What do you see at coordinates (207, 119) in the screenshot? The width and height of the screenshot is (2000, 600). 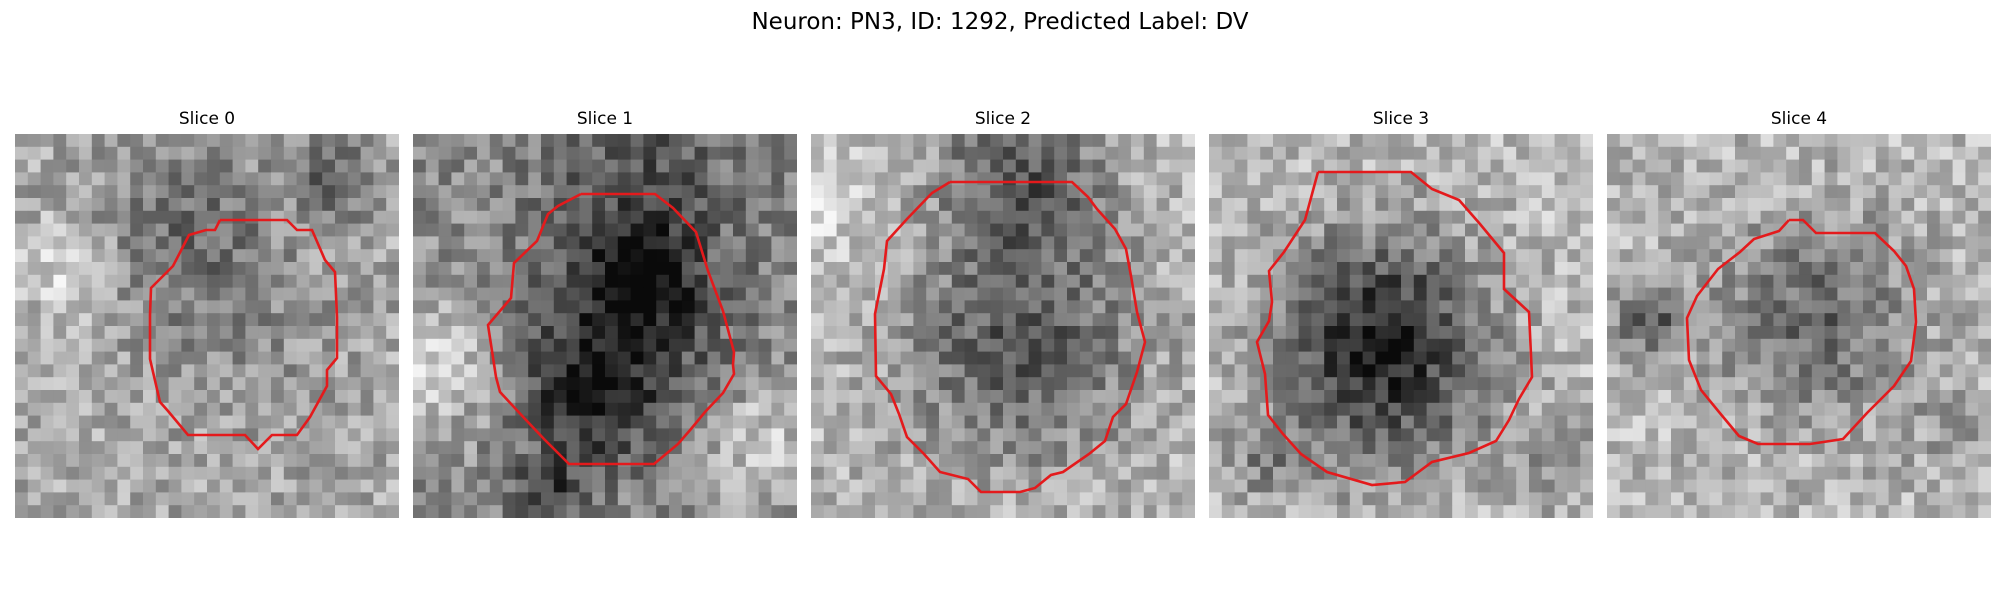 I see `slice-title-0: Slice 0` at bounding box center [207, 119].